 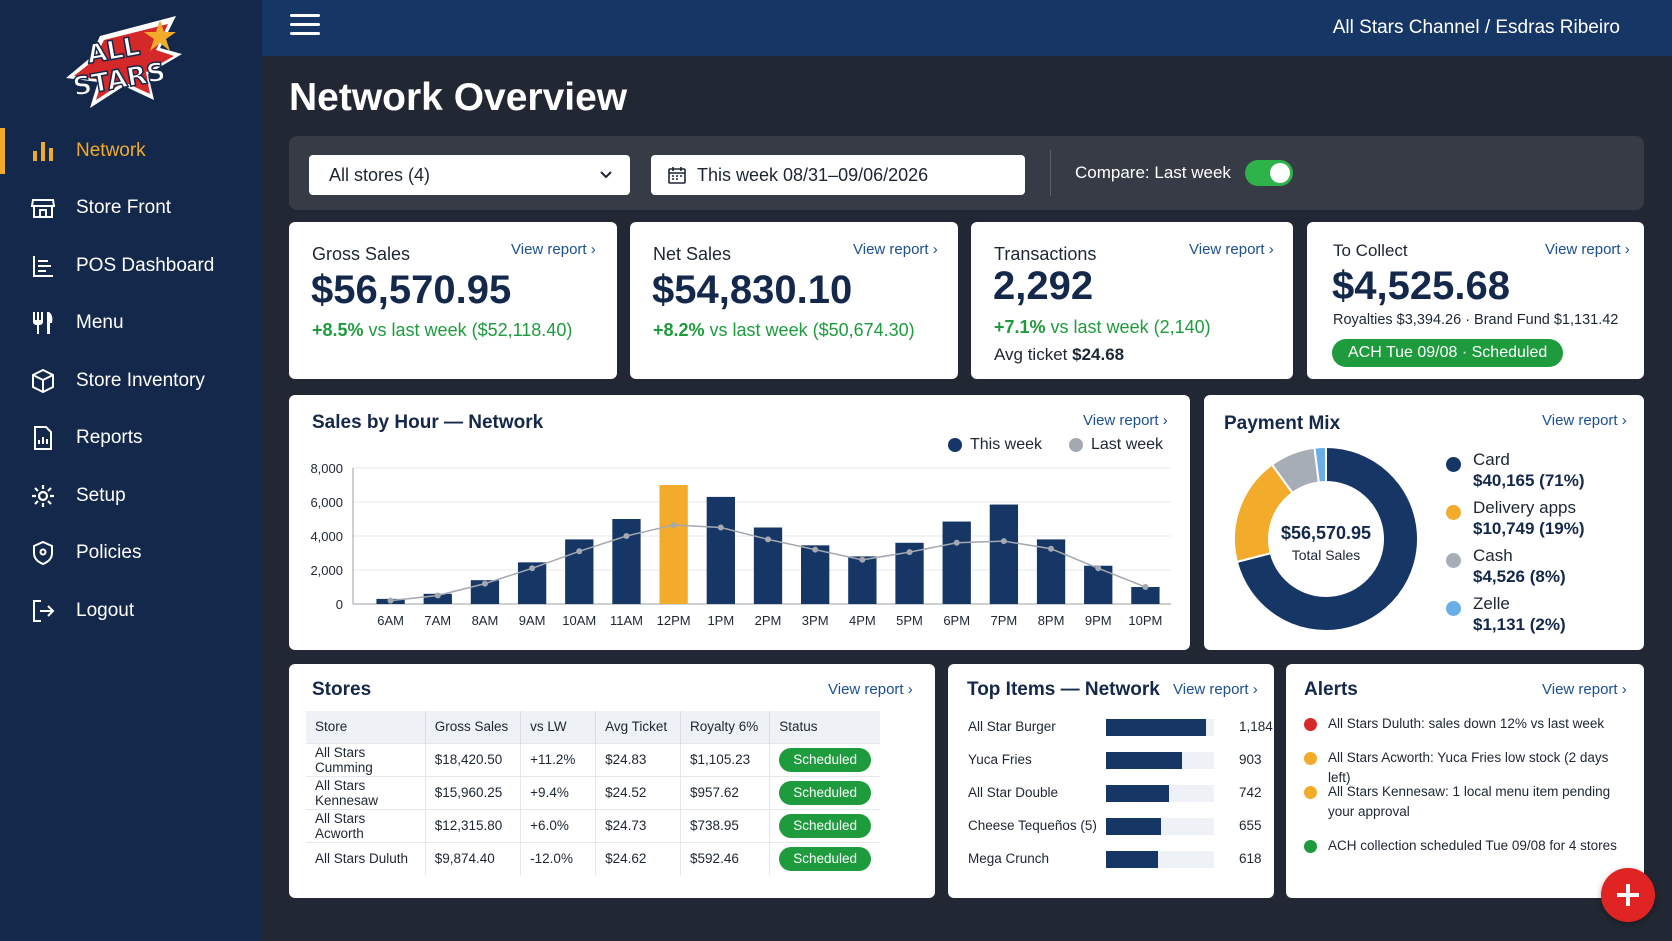 I want to click on top-item-count: 742, so click(x=1250, y=792).